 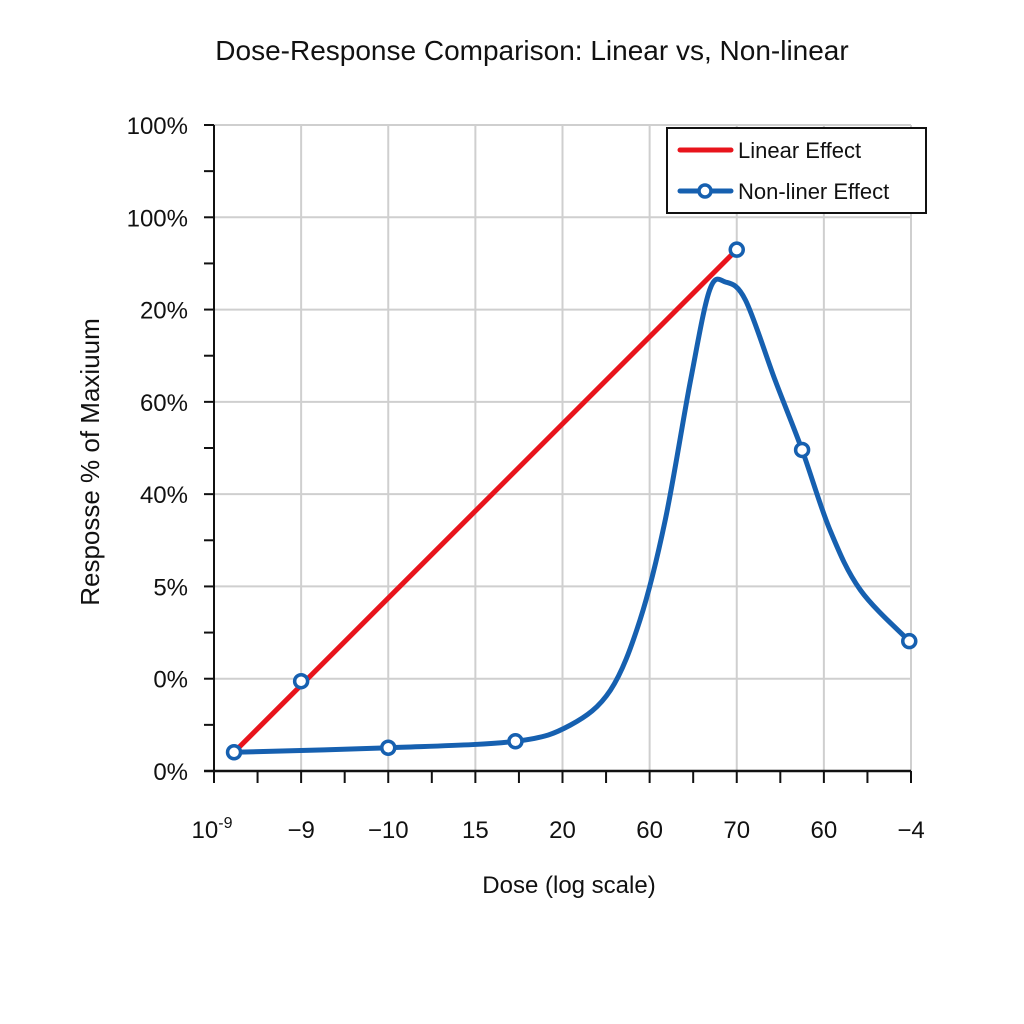 What do you see at coordinates (562, 830) in the screenshot?
I see `x-tick-label: 20` at bounding box center [562, 830].